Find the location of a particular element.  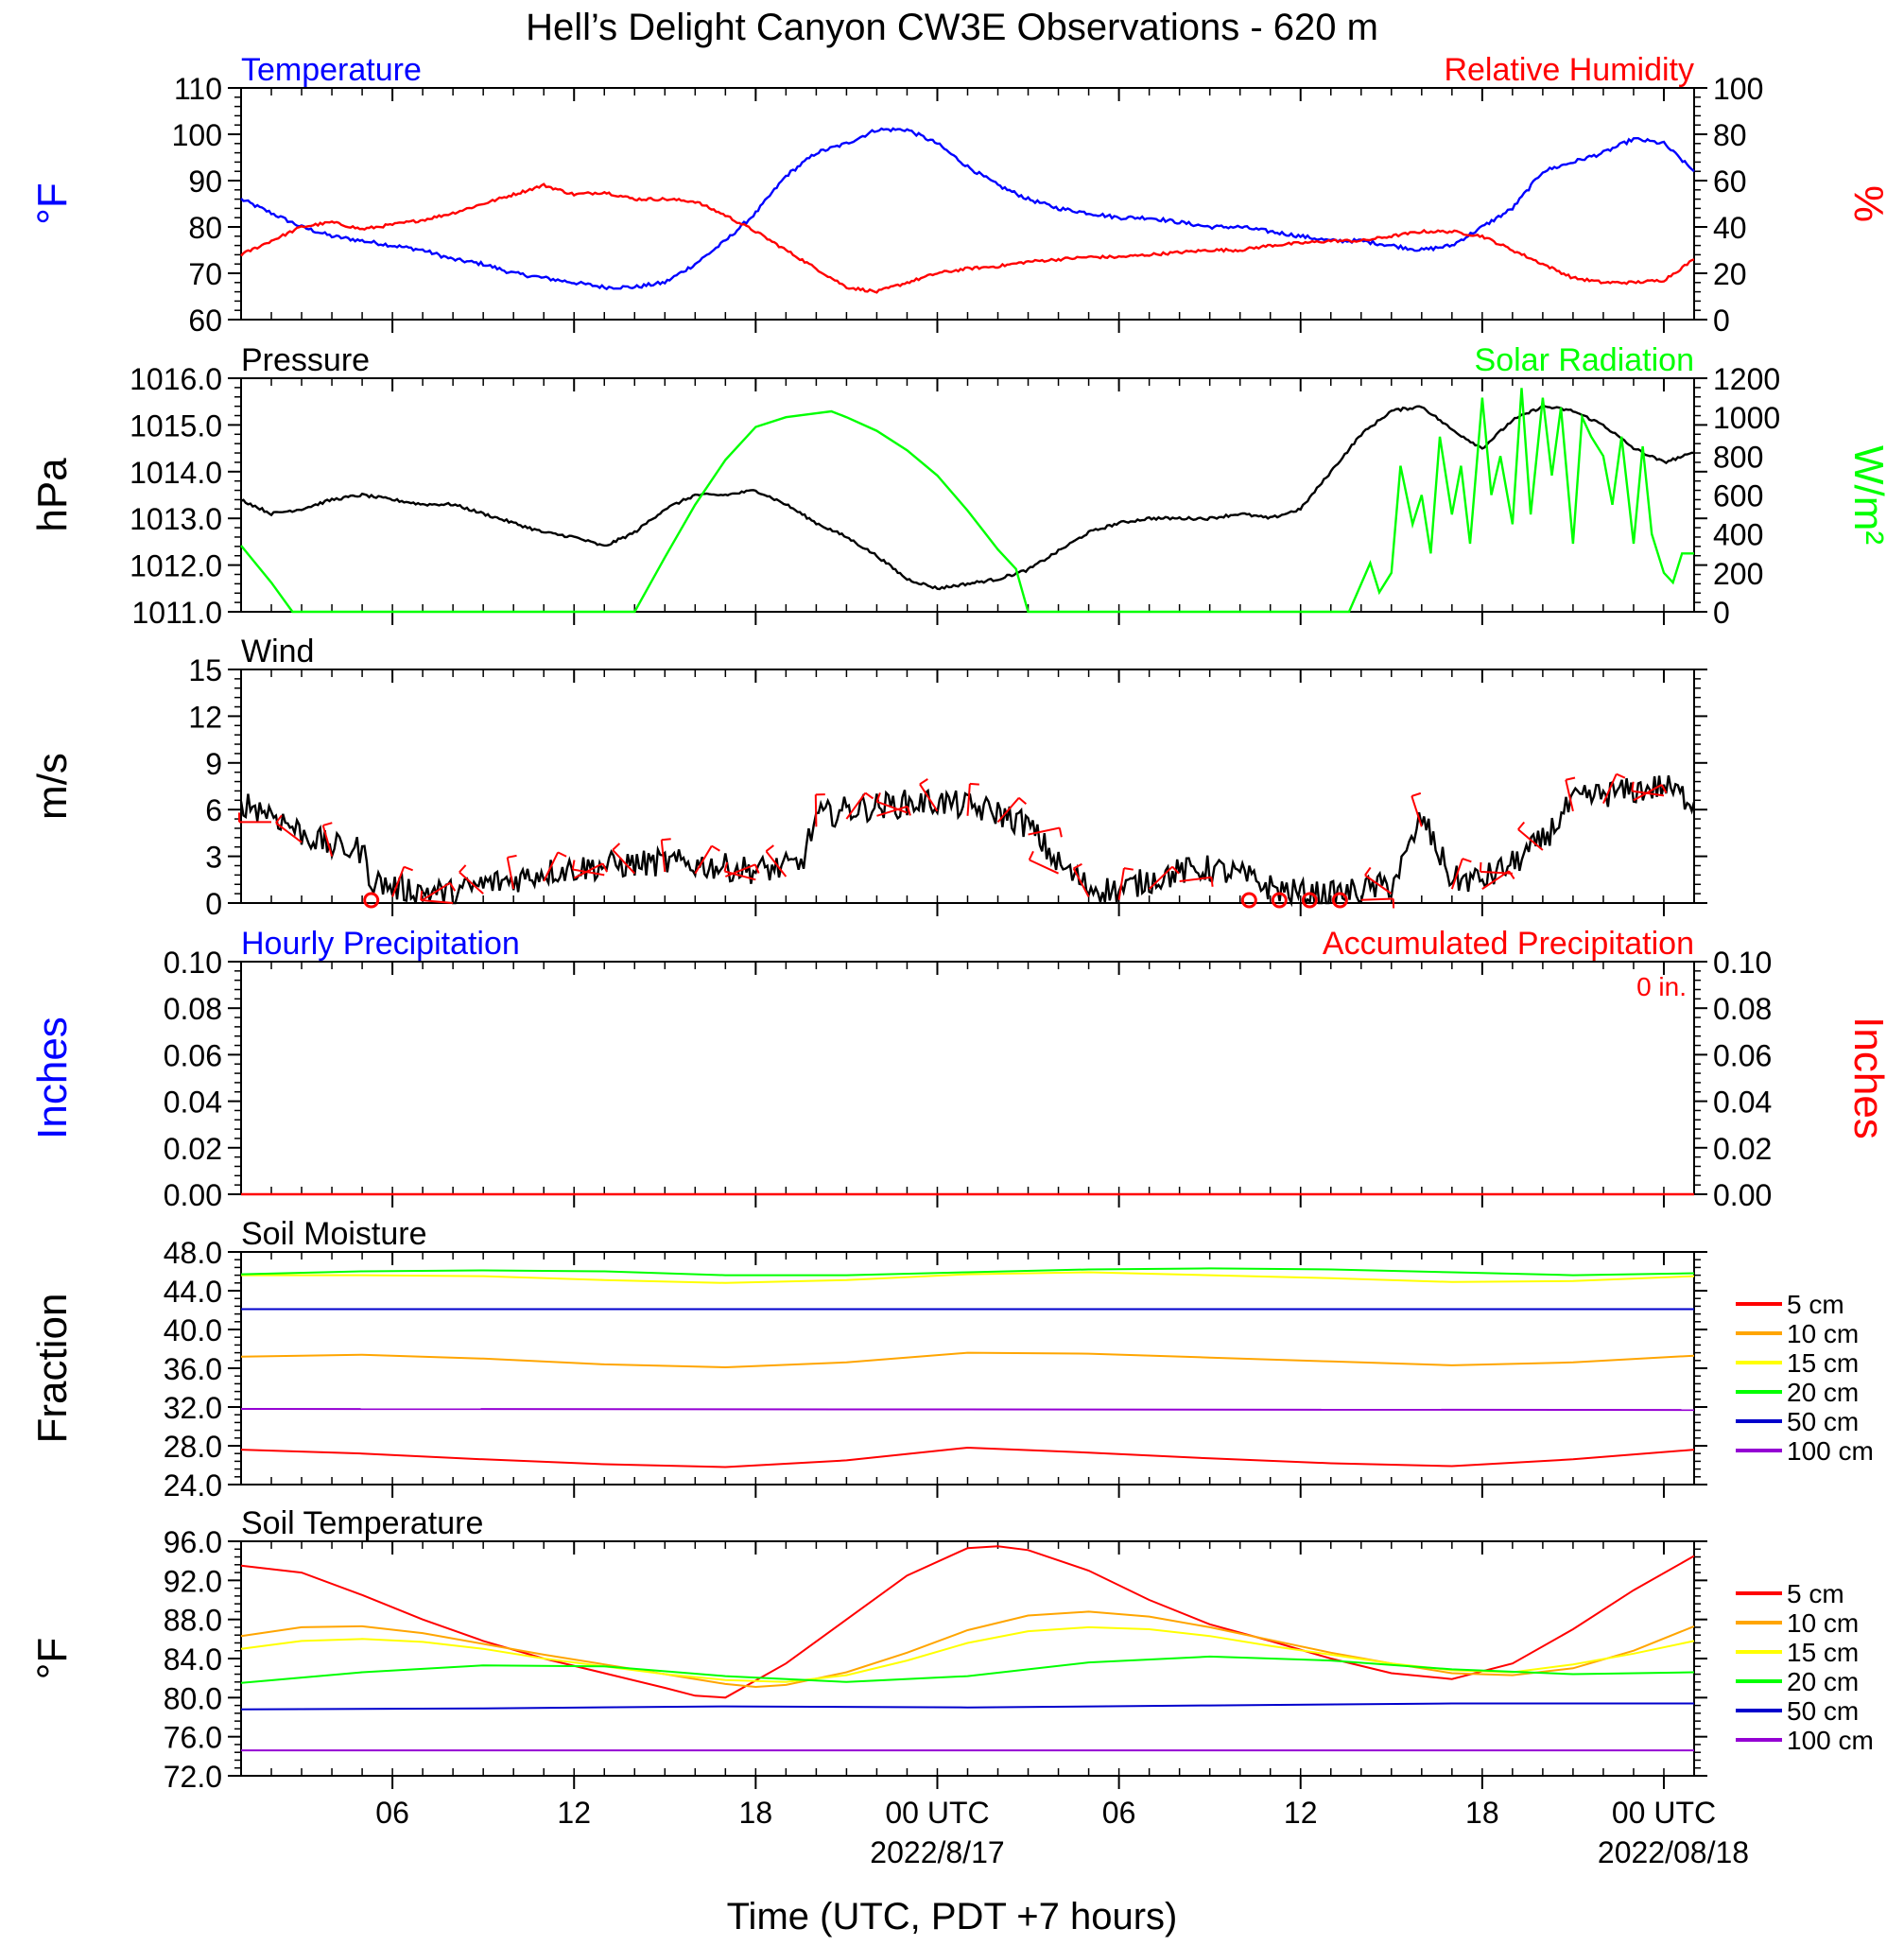

series-line-temperature is located at coordinates (967, 209).